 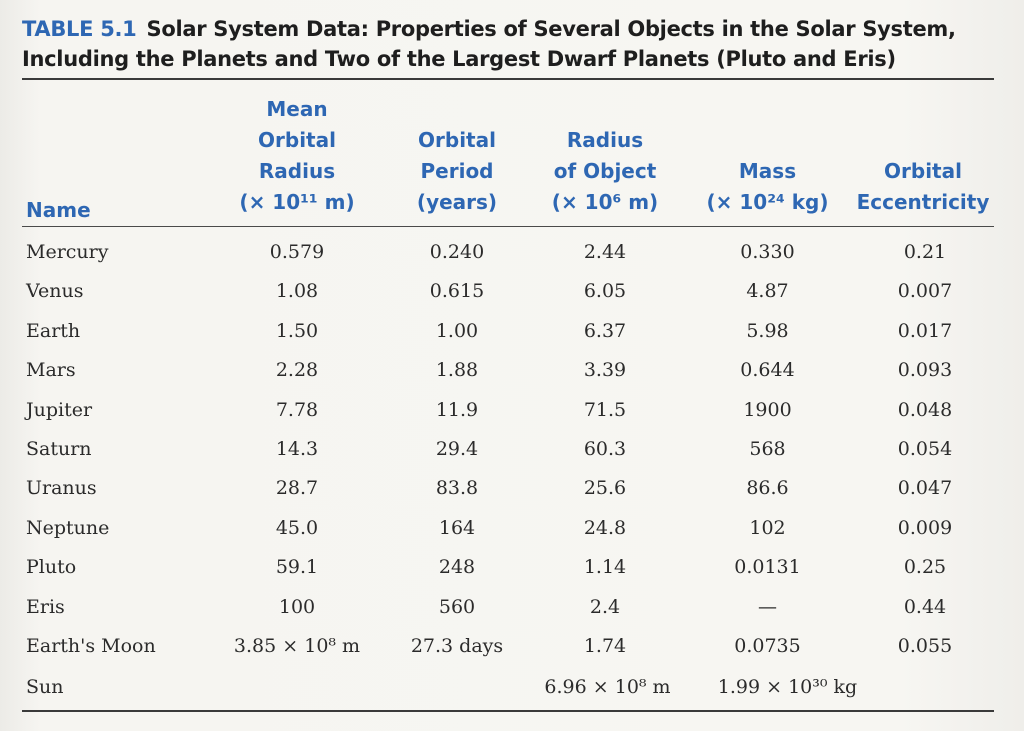 I want to click on cell-eccentricity: 0.017, so click(x=925, y=330).